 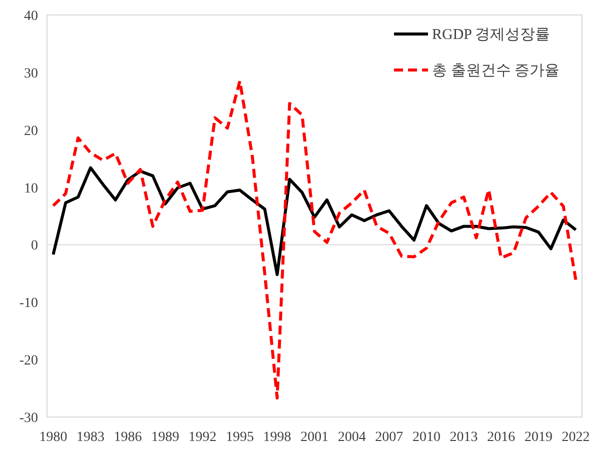 What do you see at coordinates (352, 437) in the screenshot?
I see `x-tick-label: 2004` at bounding box center [352, 437].